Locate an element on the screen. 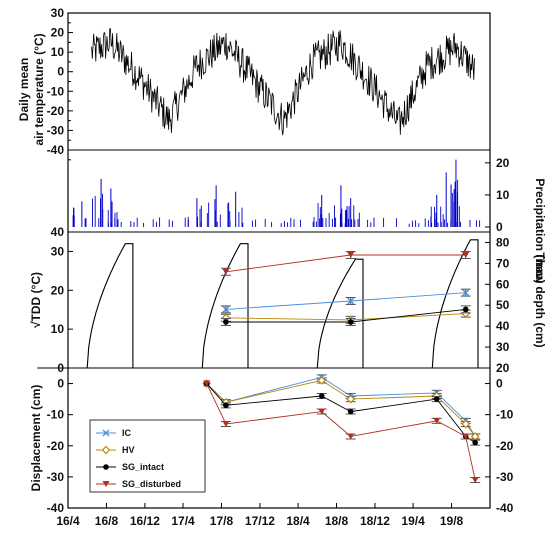  tdd-tick-label: 20 is located at coordinates (58, 290).